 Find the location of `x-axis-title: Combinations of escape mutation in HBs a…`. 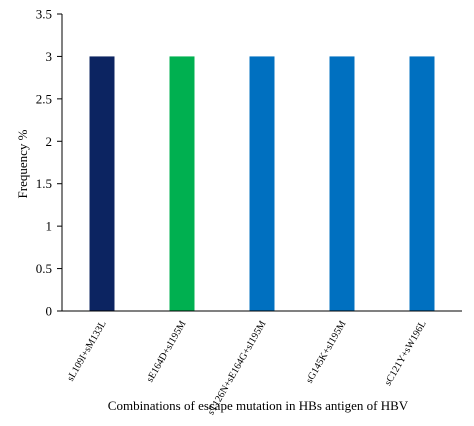

x-axis-title: Combinations of escape mutation in HBs a… is located at coordinates (258, 405).